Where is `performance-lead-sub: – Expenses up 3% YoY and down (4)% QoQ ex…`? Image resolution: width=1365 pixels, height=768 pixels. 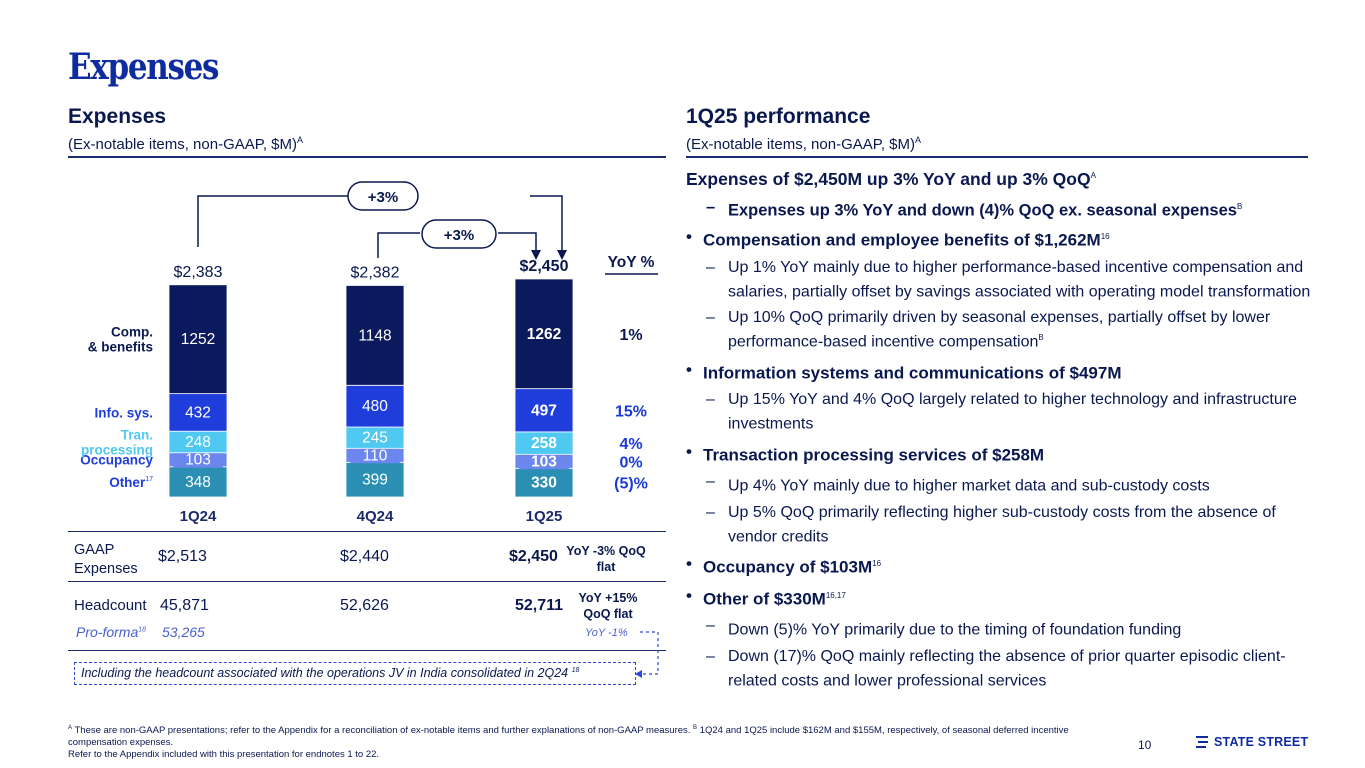 performance-lead-sub: – Expenses up 3% YoY and down (4)% QoQ ex… is located at coordinates (974, 208).